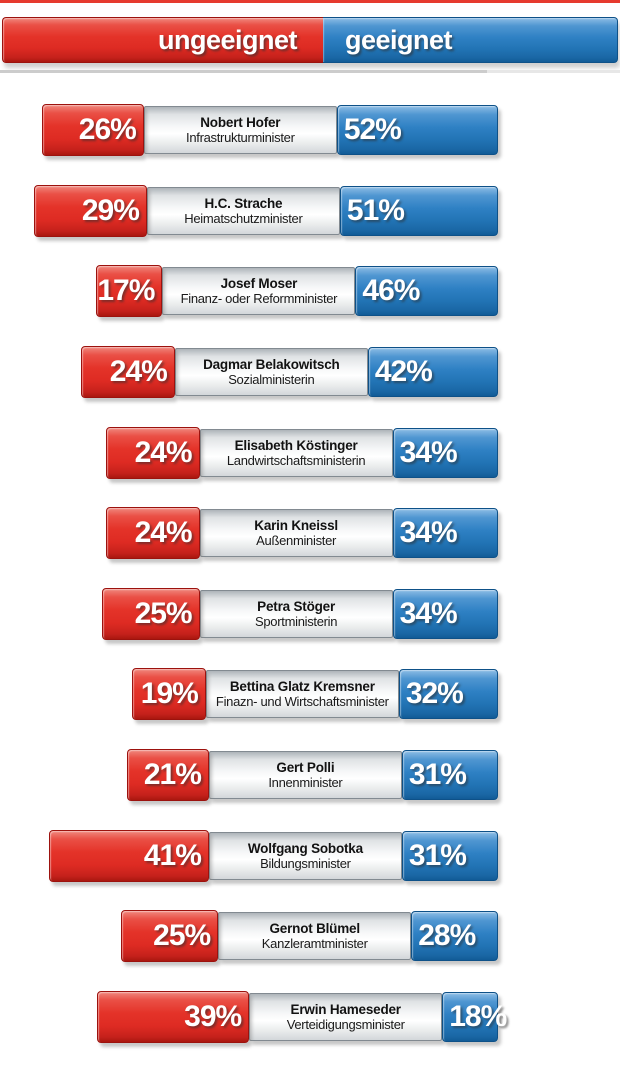  I want to click on geeignet-bar: 51%, so click(418, 210).